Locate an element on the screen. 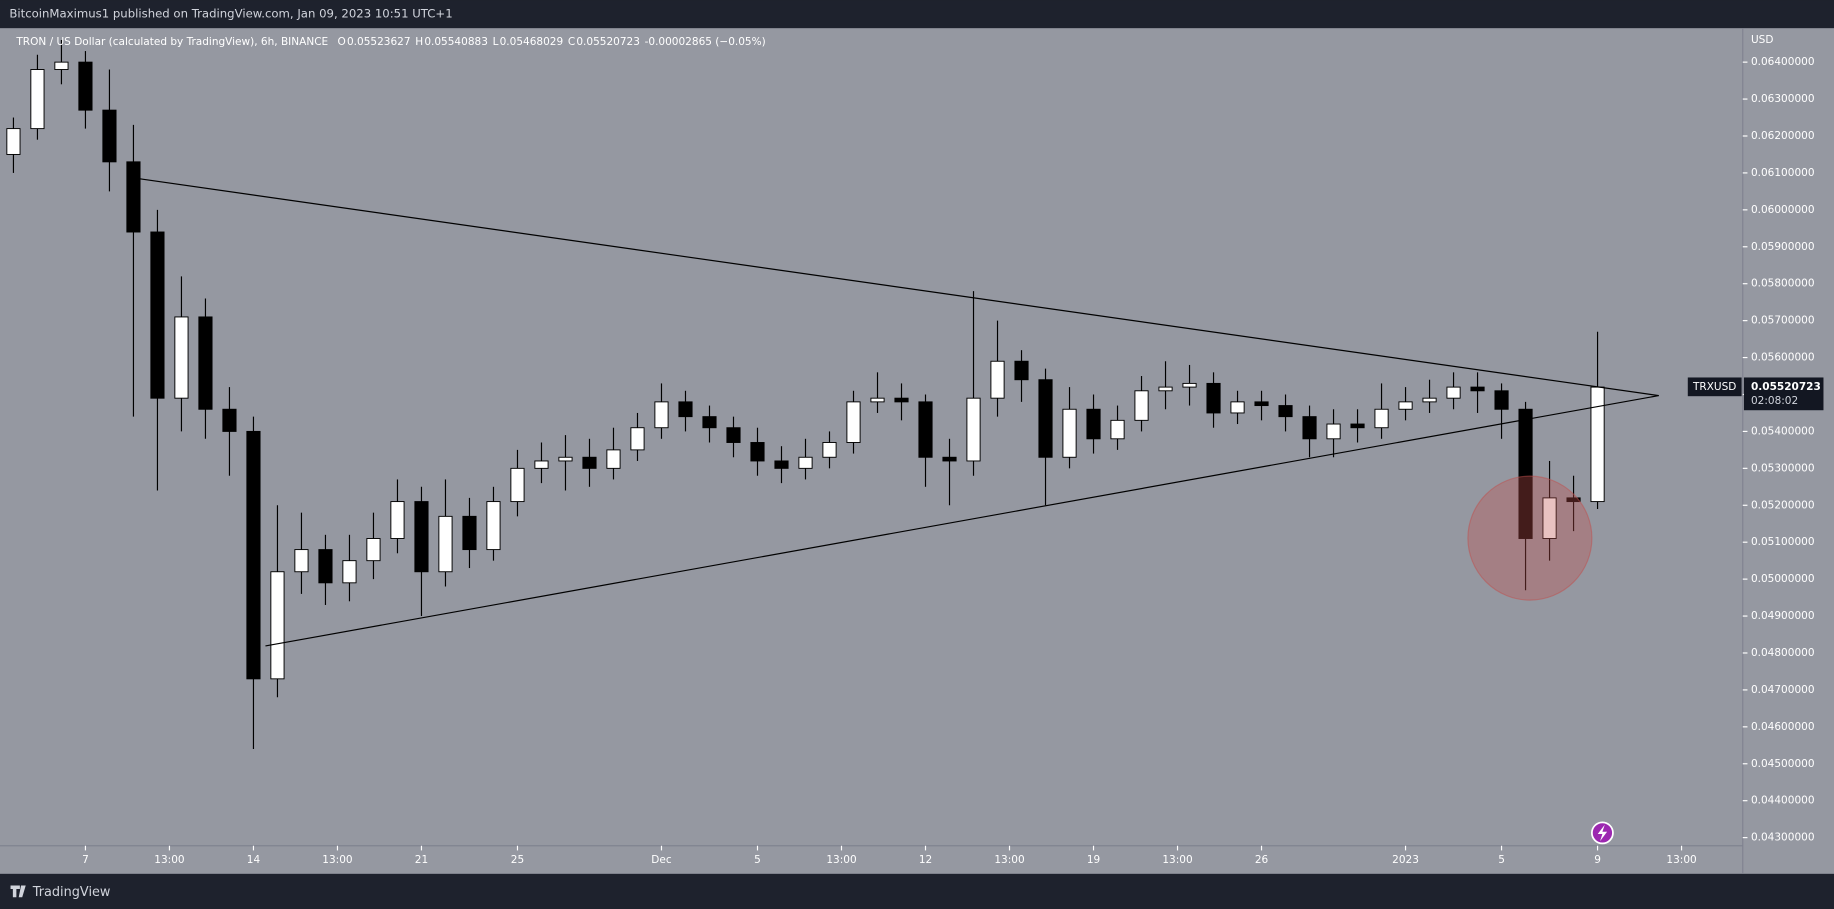  y-tick-label: 0.05700000 is located at coordinates (1783, 321).